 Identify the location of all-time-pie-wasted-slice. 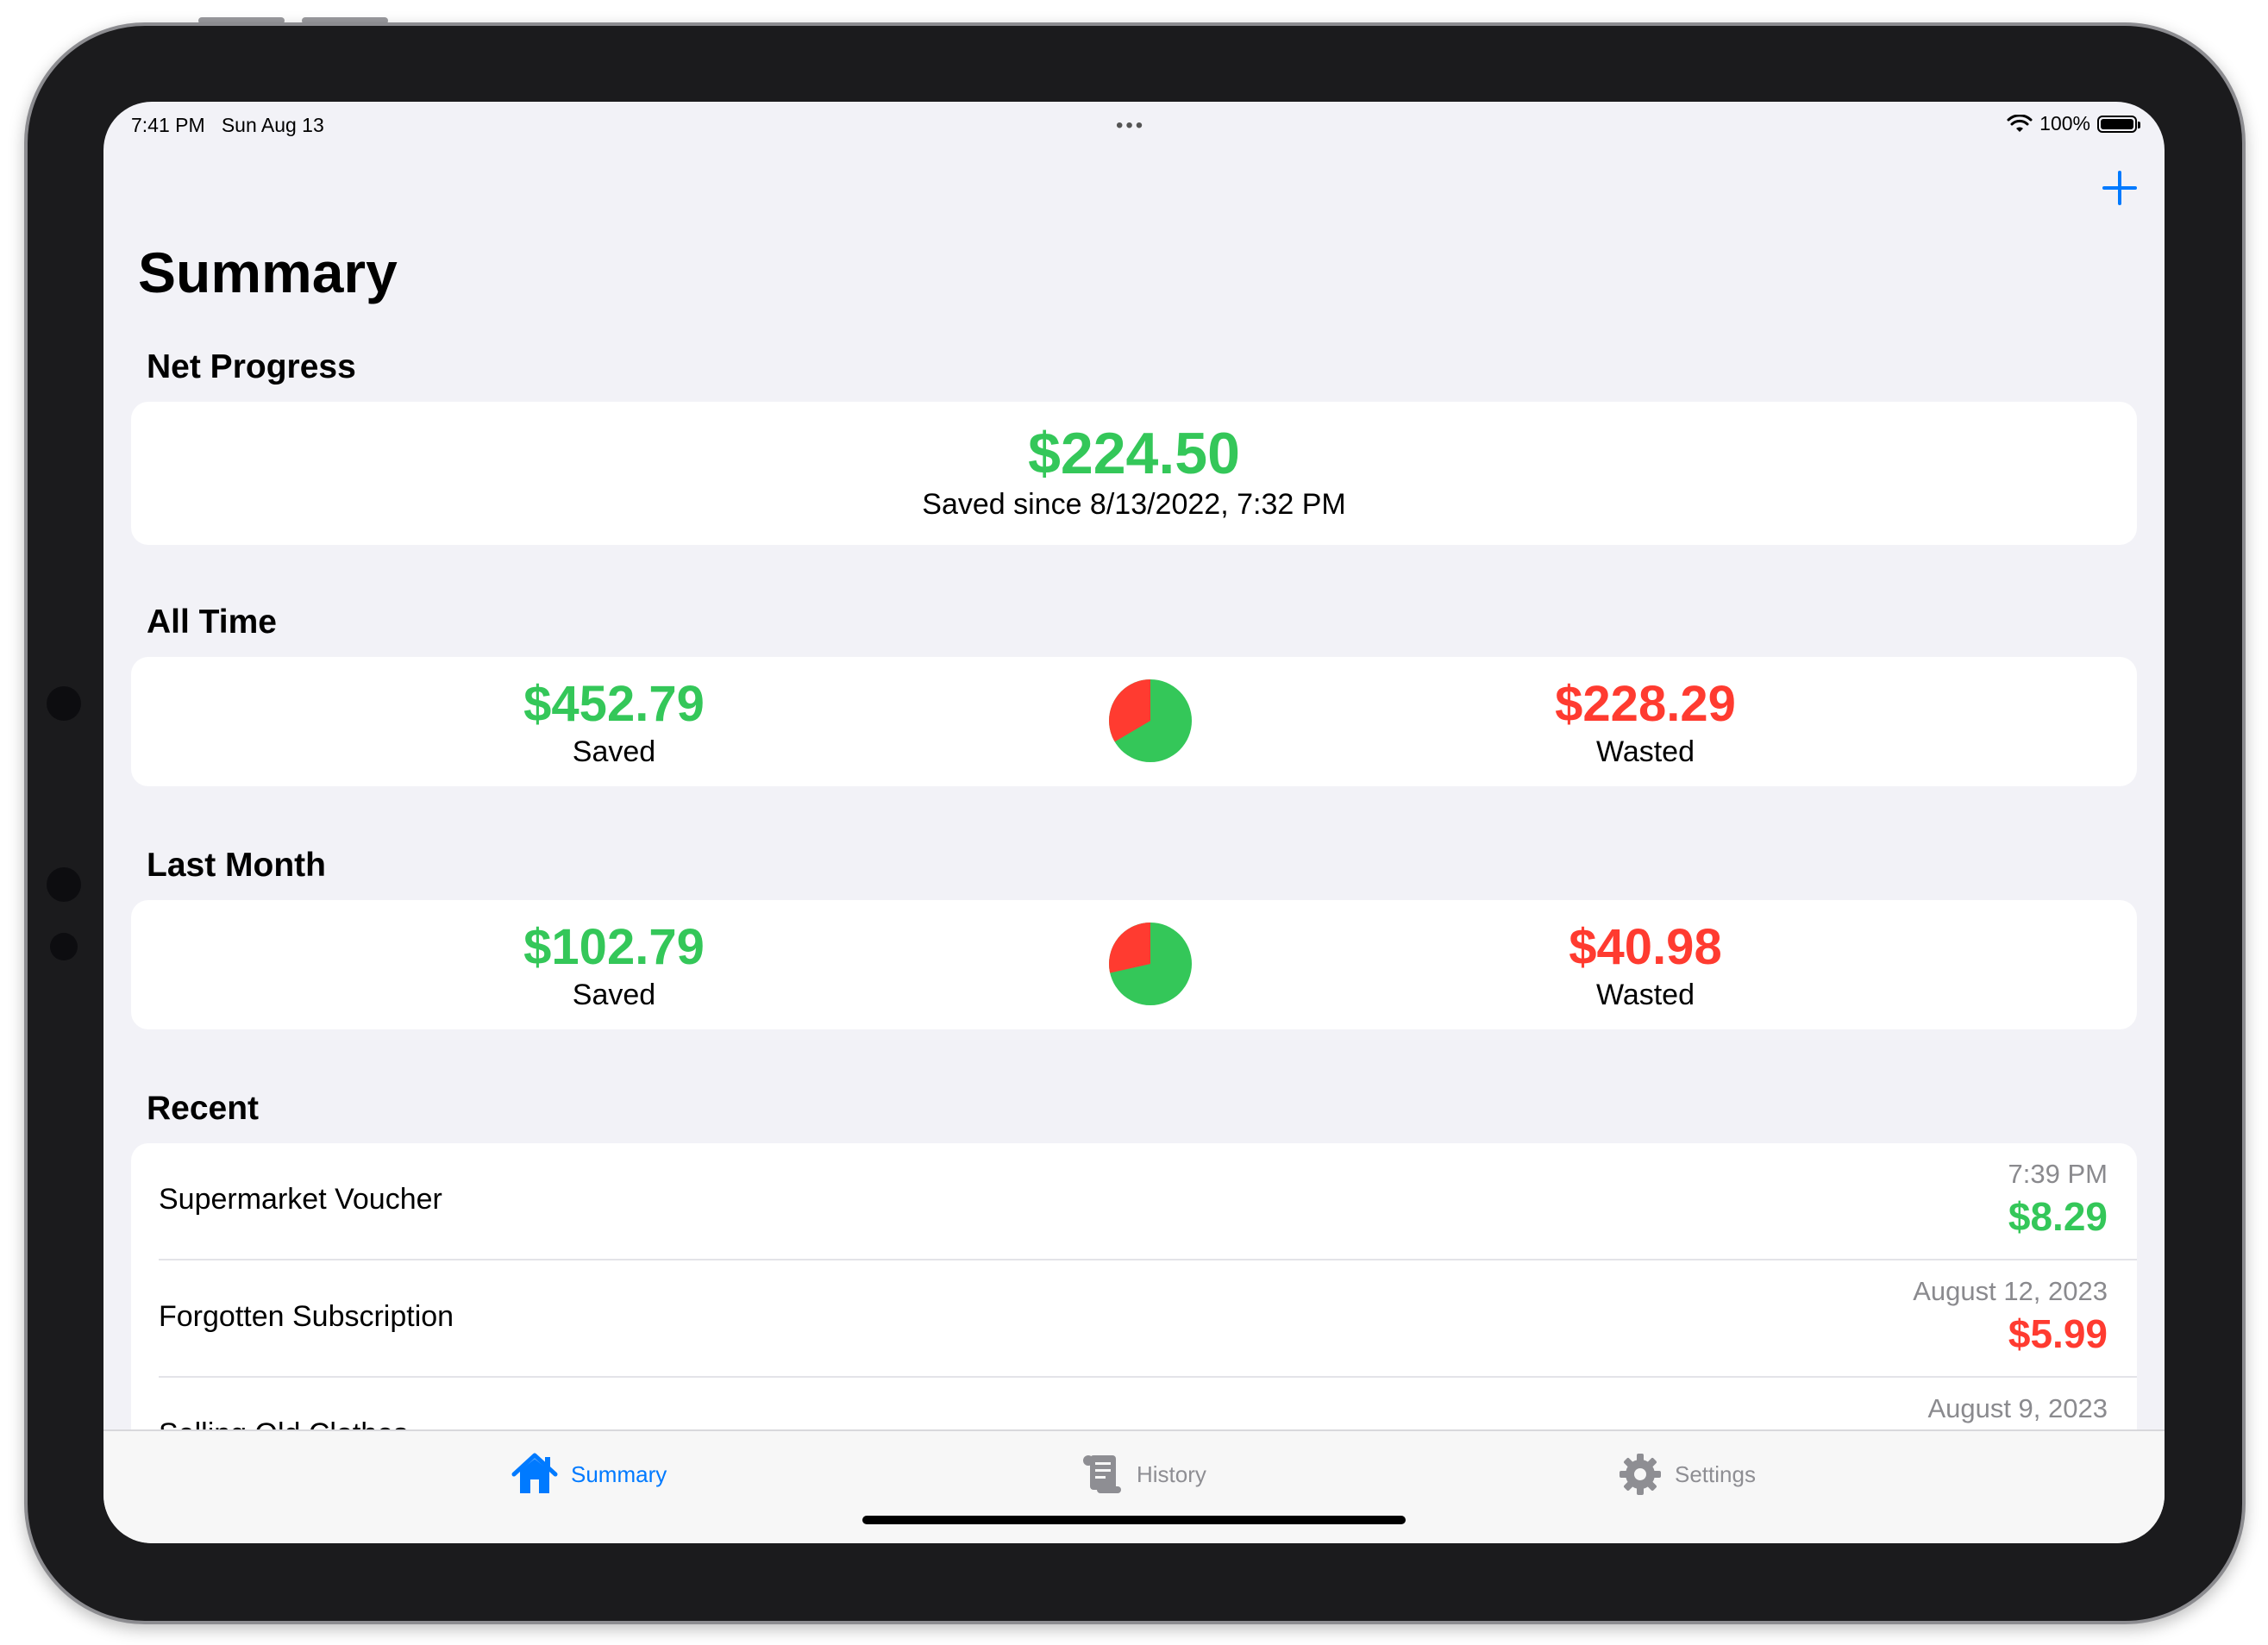
(1129, 710).